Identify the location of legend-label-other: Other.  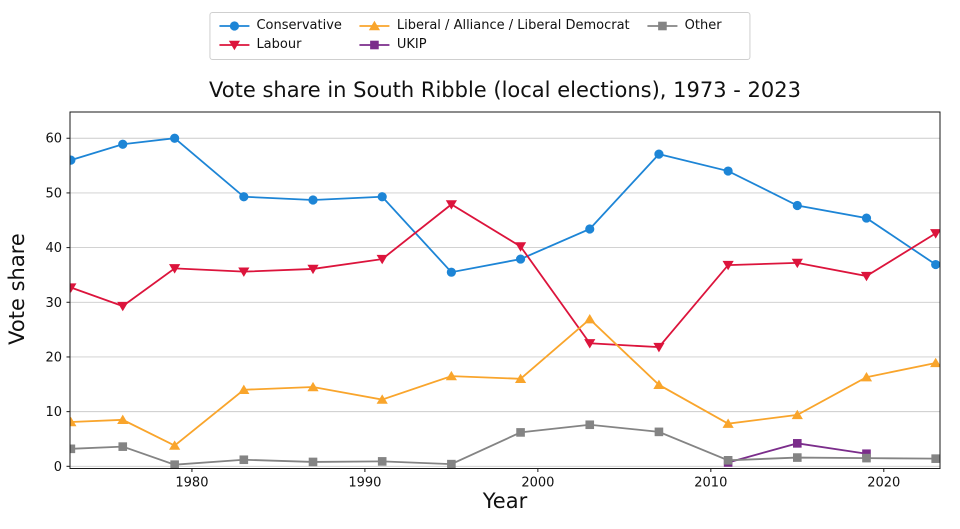
(703, 25).